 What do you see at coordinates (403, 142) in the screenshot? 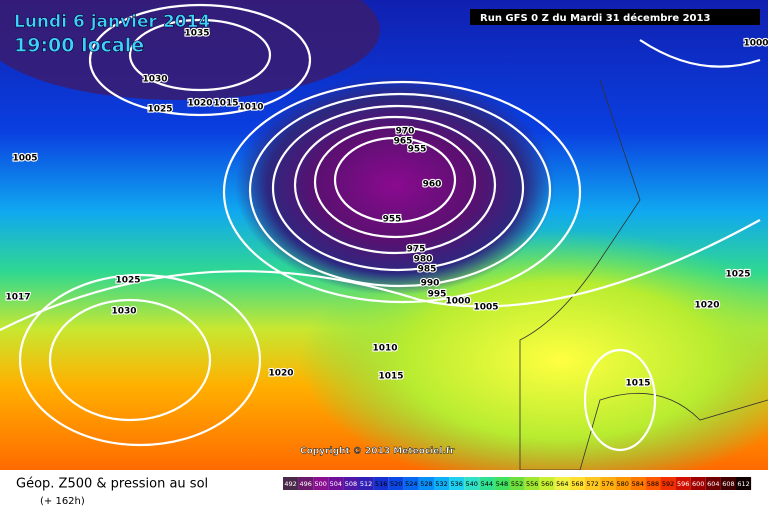
I see `isobar-label: 965` at bounding box center [403, 142].